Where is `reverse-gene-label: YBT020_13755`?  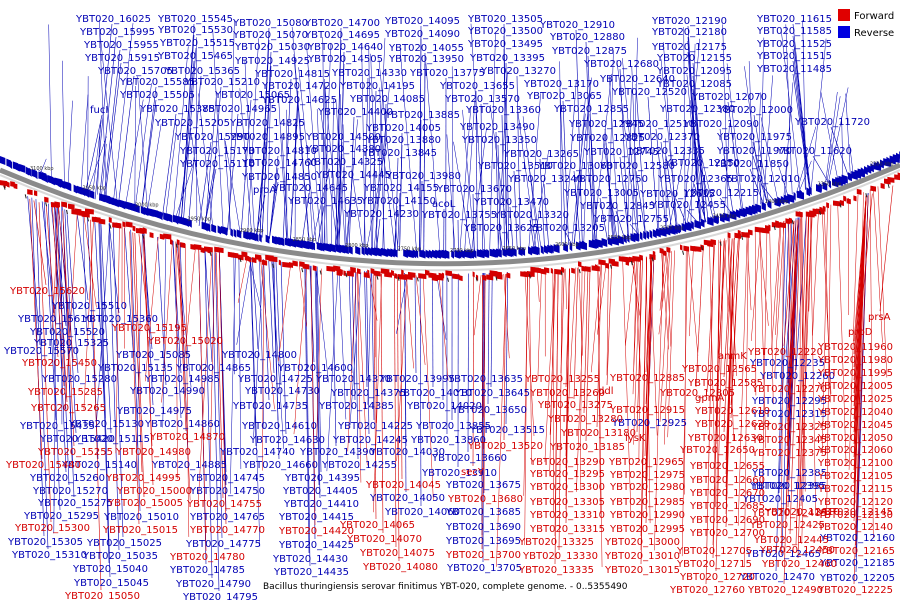 reverse-gene-label: YBT020_13755 is located at coordinates (459, 215).